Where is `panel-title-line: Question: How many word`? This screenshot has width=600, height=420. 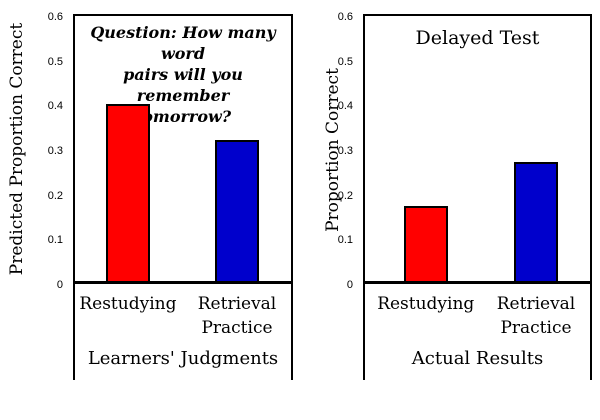 panel-title-line: Question: How many word is located at coordinates (183, 43).